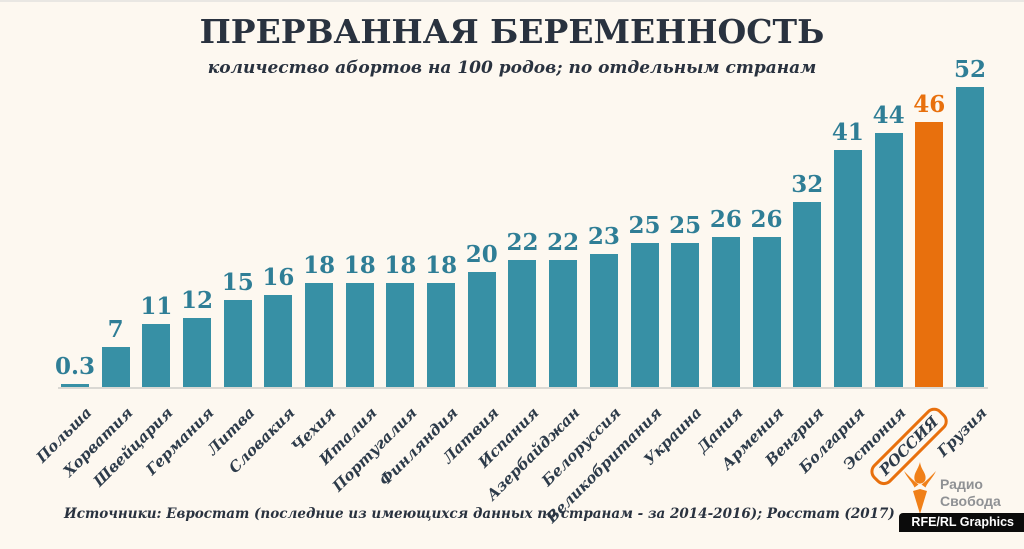 This screenshot has height=549, width=1024. What do you see at coordinates (961, 484) in the screenshot?
I see `logo-text-line1: Радио` at bounding box center [961, 484].